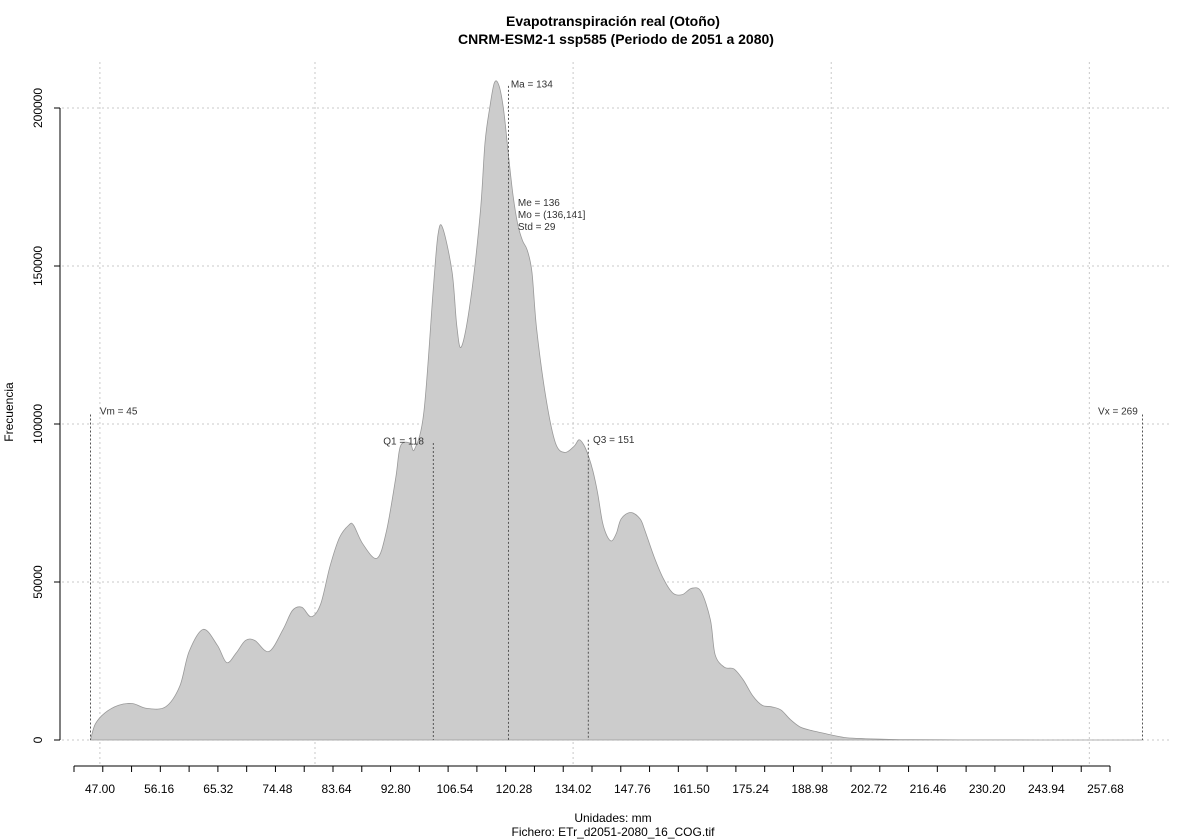 The image size is (1200, 840). What do you see at coordinates (119, 412) in the screenshot?
I see `statistic-label: Vm = 45` at bounding box center [119, 412].